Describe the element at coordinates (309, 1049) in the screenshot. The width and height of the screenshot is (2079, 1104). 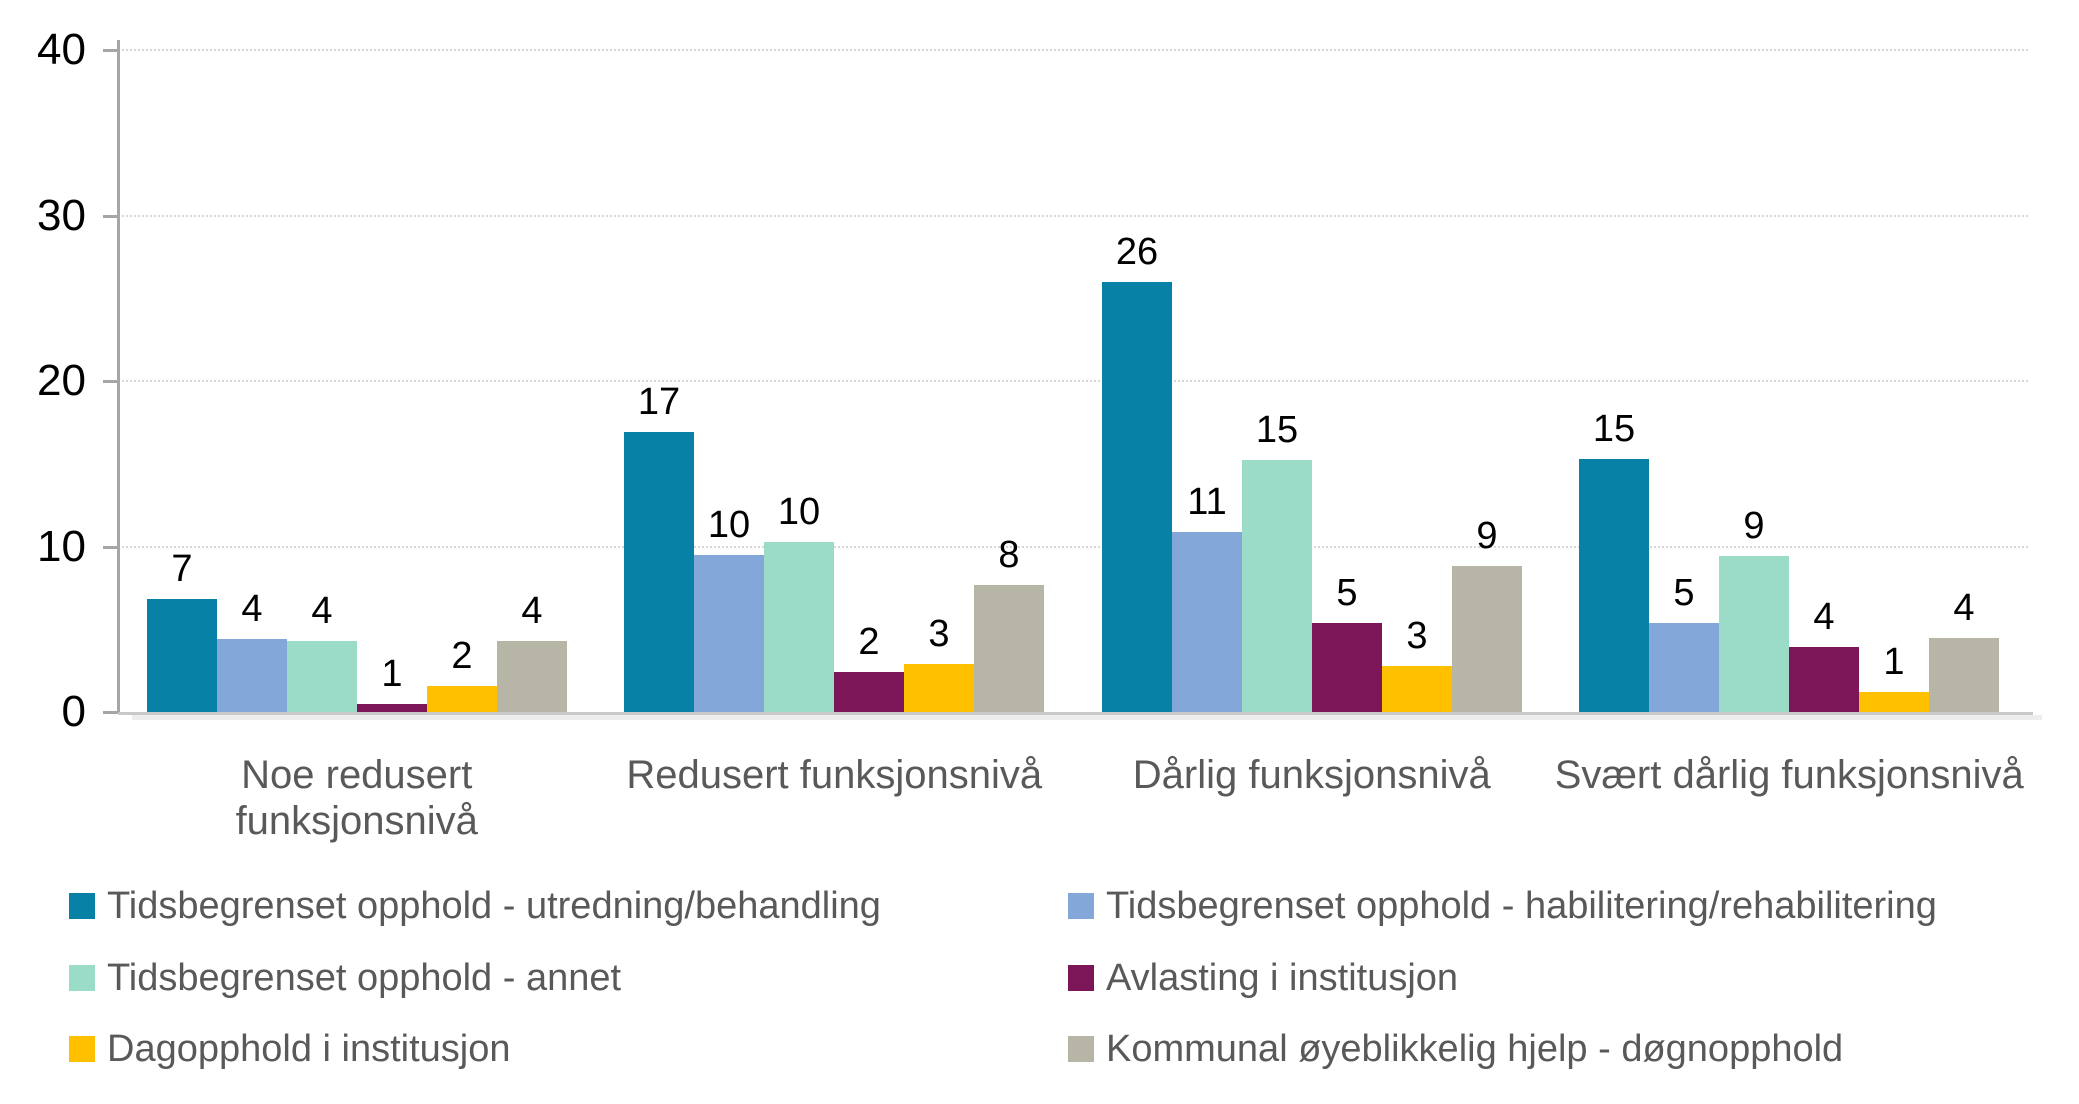
I see `legend-label: Dagopphold i institusjon` at that location.